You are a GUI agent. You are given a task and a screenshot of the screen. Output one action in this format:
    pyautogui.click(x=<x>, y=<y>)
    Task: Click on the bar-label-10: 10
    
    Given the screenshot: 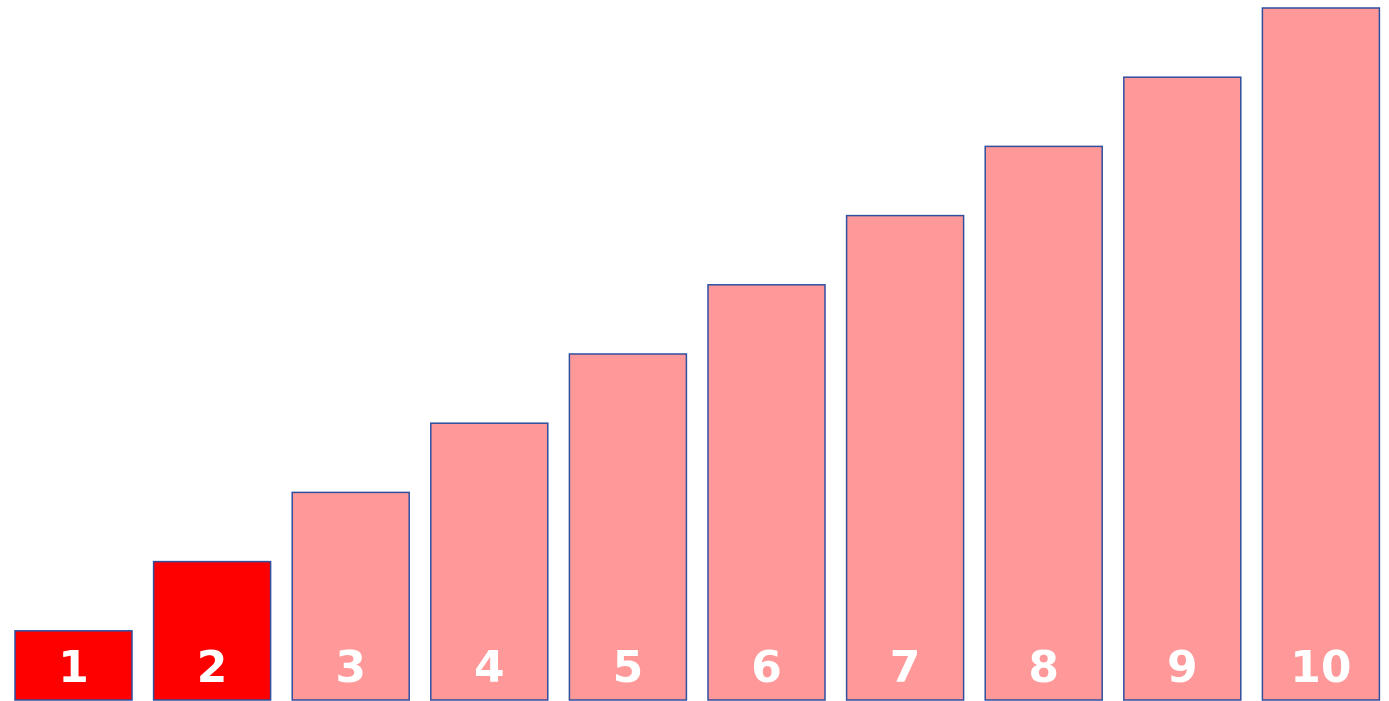 What is the action you would take?
    pyautogui.click(x=1320, y=667)
    